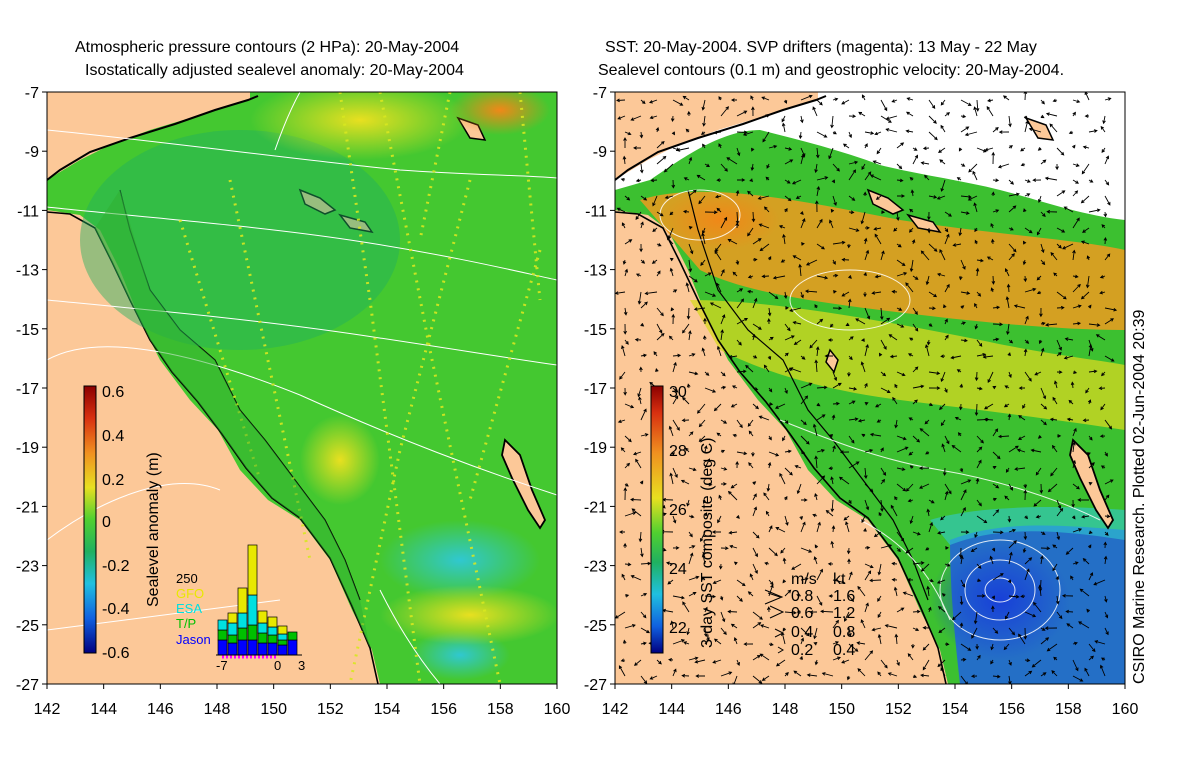 The image size is (1183, 769). I want to click on left-lat-label: -15, so click(27, 330).